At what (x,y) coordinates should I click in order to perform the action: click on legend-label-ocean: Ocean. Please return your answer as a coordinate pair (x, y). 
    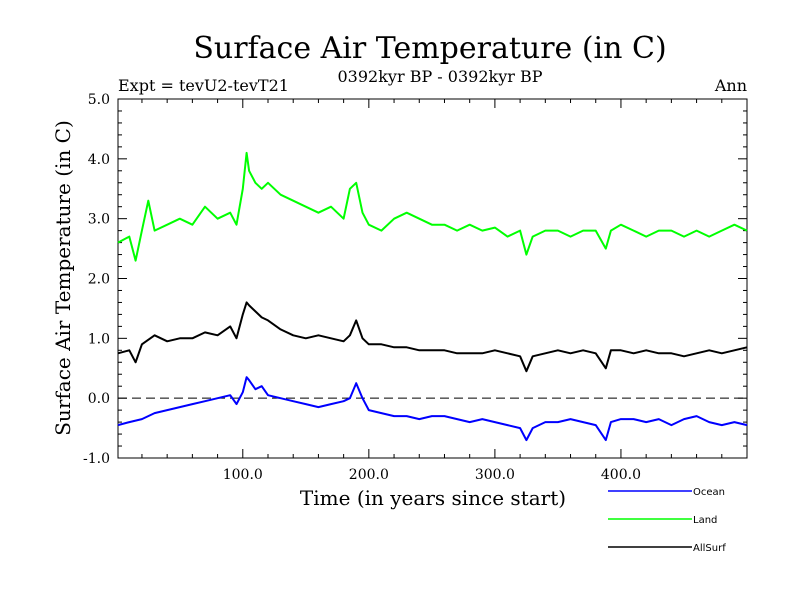
    Looking at the image, I should click on (709, 492).